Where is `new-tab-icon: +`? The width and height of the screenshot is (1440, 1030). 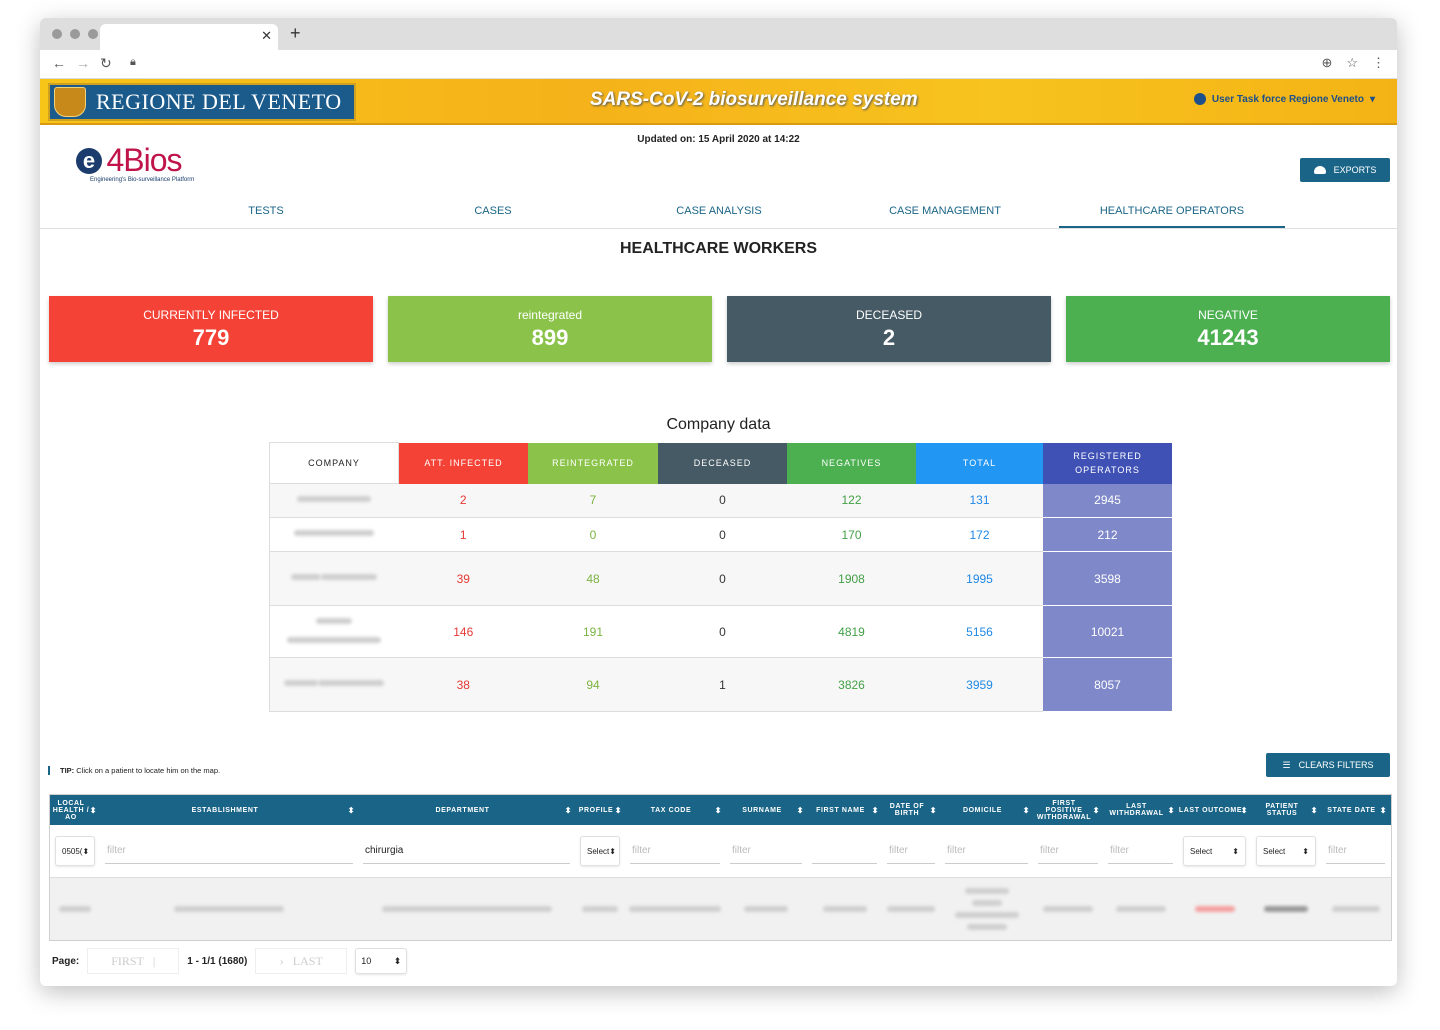
new-tab-icon: + is located at coordinates (295, 33).